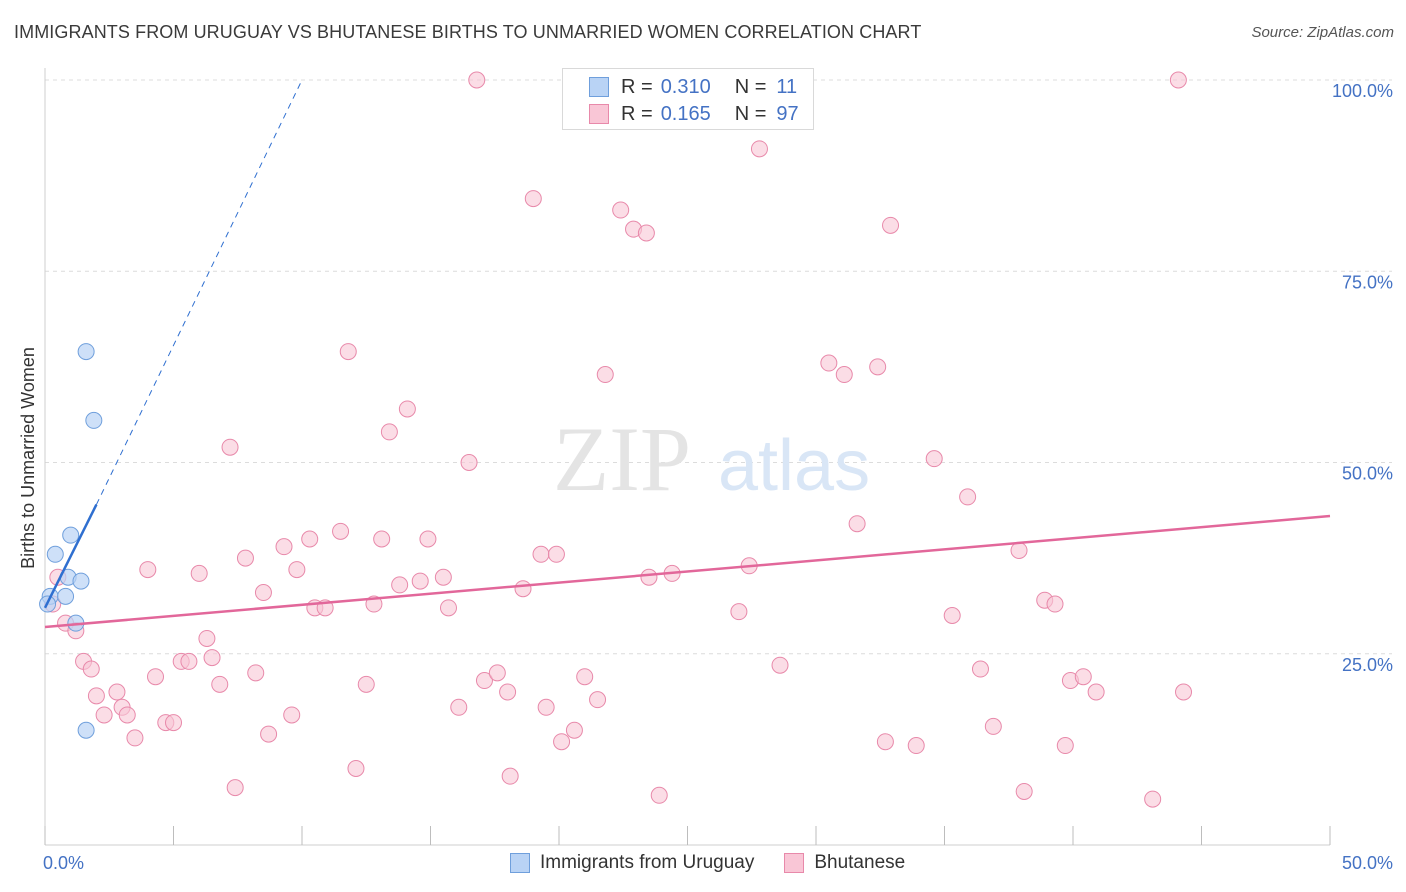  Describe the element at coordinates (794, 466) in the screenshot. I see `watermark-atlas: atlas` at that location.